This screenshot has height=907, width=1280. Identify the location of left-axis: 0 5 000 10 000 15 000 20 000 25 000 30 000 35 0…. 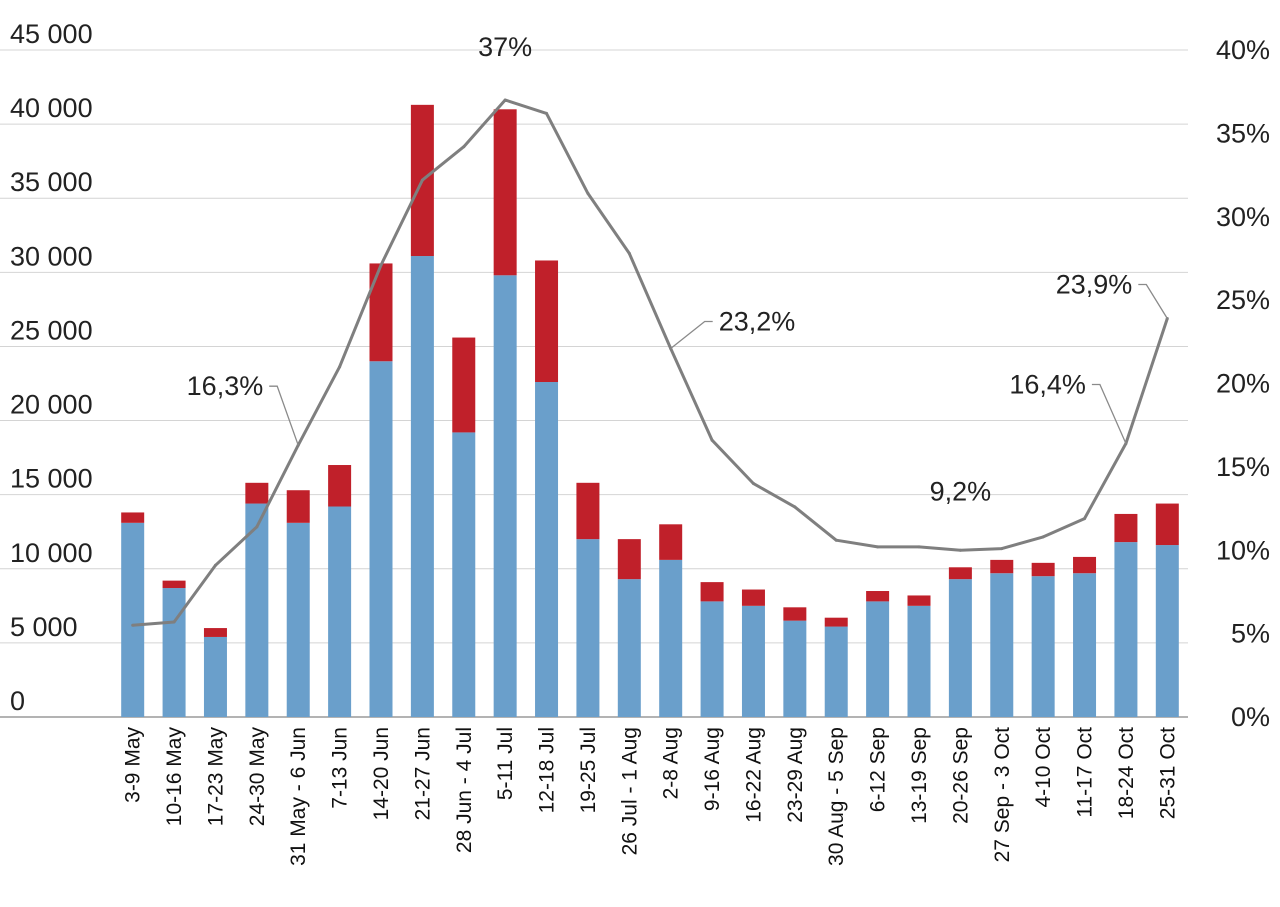
(51, 367).